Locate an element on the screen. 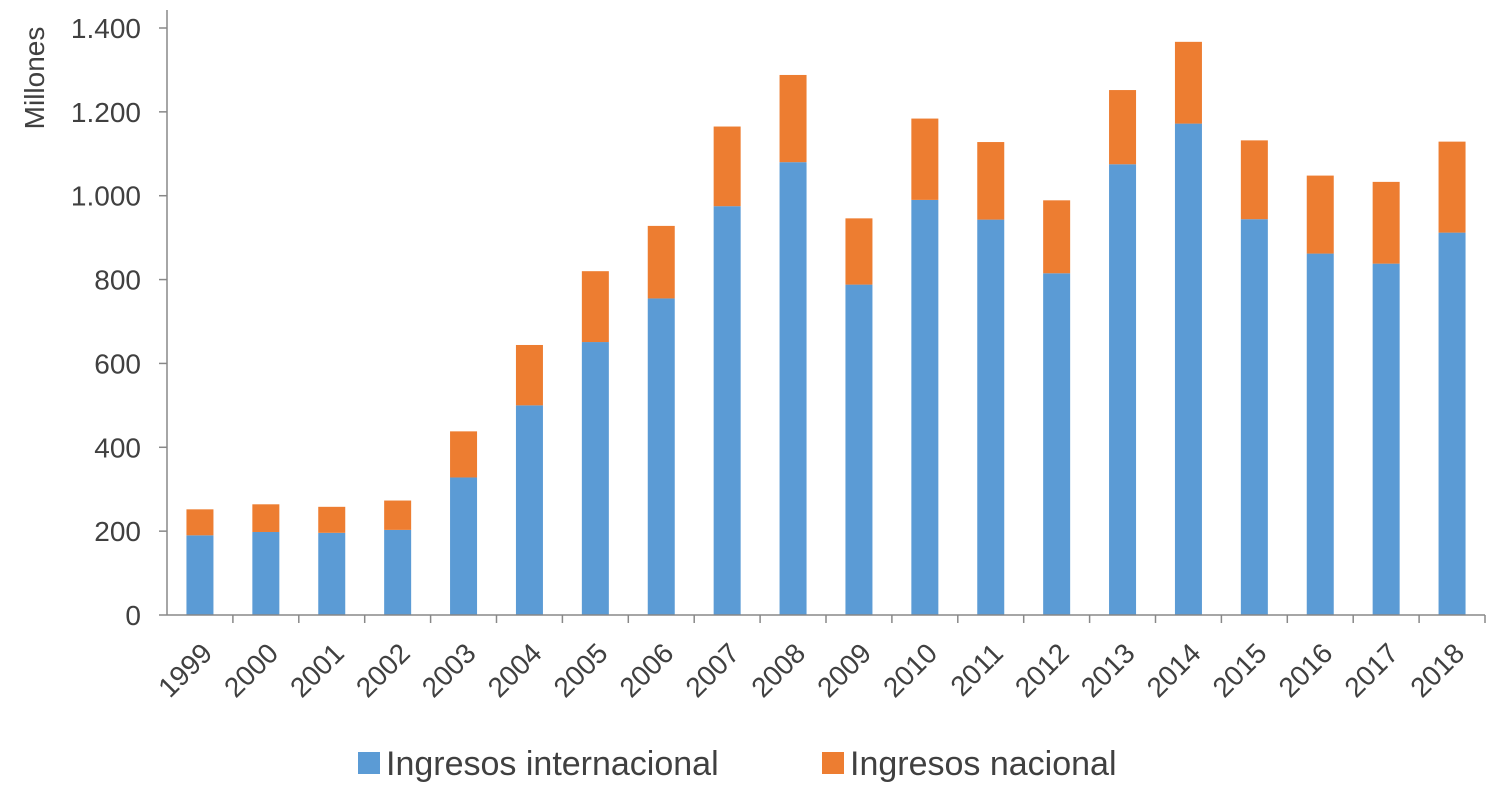 This screenshot has width=1488, height=792. bar-ingresos-internacional-2003 is located at coordinates (464, 546).